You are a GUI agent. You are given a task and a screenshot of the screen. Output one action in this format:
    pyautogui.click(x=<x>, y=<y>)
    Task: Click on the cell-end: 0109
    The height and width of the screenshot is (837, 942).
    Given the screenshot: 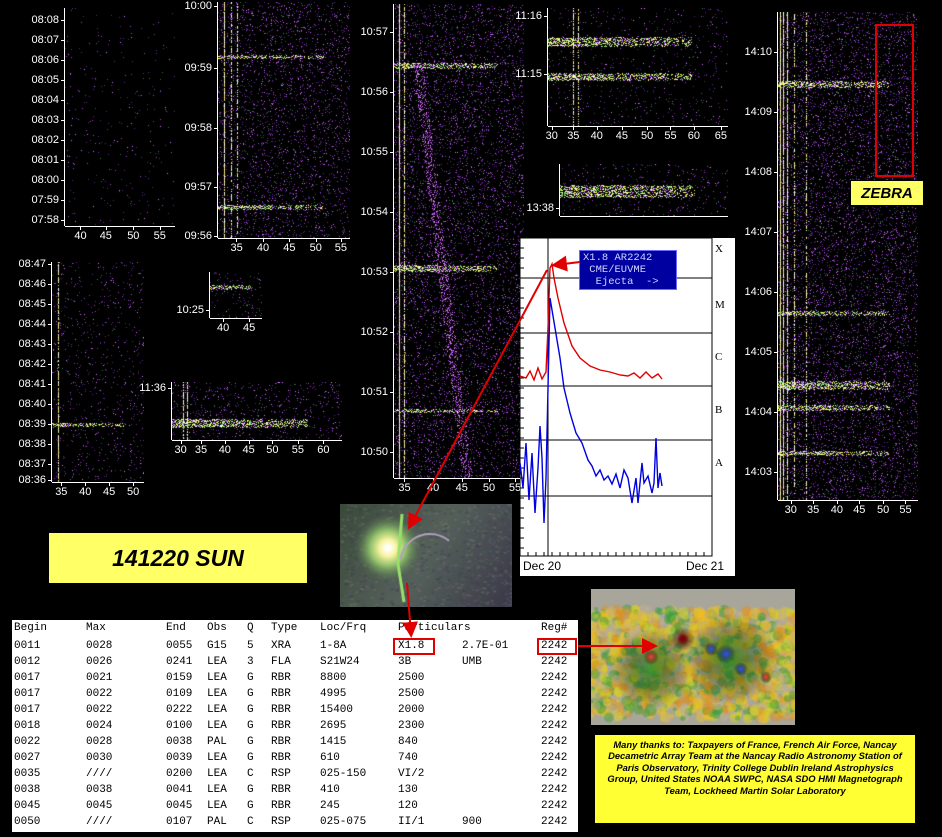 What is the action you would take?
    pyautogui.click(x=179, y=694)
    